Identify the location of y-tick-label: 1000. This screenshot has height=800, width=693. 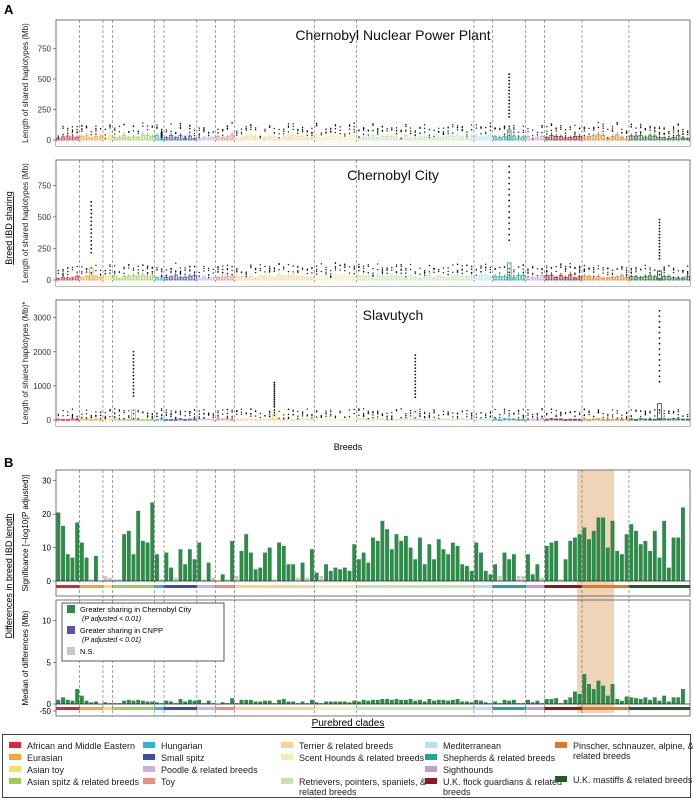
(42, 386).